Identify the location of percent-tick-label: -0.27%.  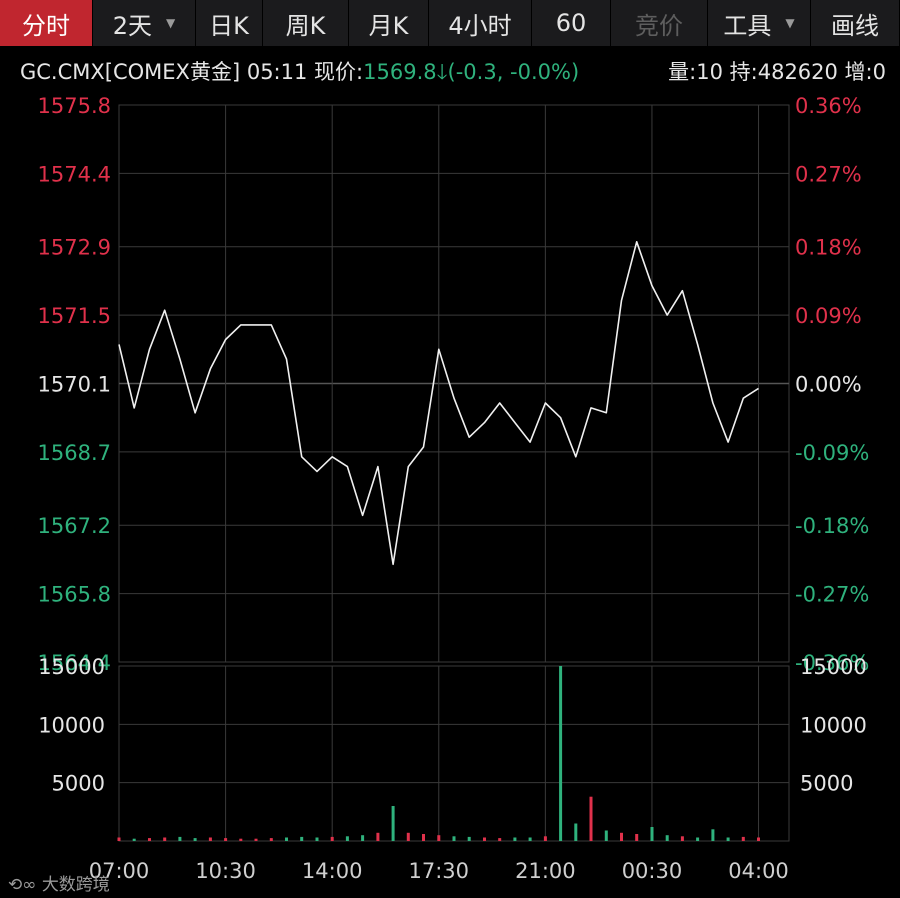
(832, 595).